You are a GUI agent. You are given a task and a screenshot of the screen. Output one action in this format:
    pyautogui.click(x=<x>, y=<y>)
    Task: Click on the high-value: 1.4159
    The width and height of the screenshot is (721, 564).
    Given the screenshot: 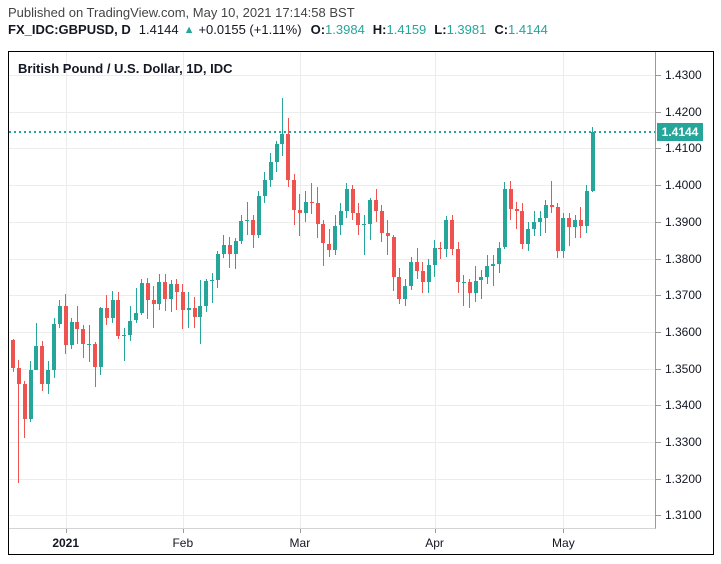 What is the action you would take?
    pyautogui.click(x=406, y=29)
    